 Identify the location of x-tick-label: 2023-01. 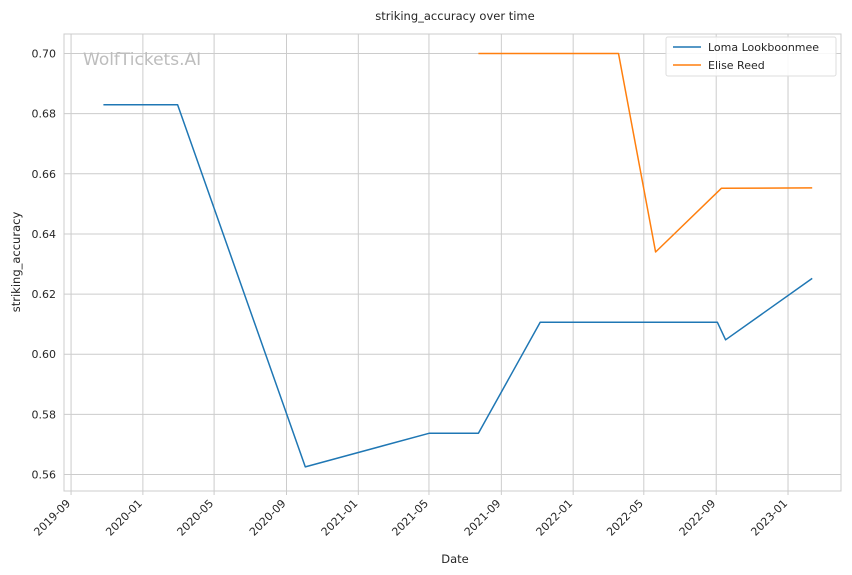
(769, 518).